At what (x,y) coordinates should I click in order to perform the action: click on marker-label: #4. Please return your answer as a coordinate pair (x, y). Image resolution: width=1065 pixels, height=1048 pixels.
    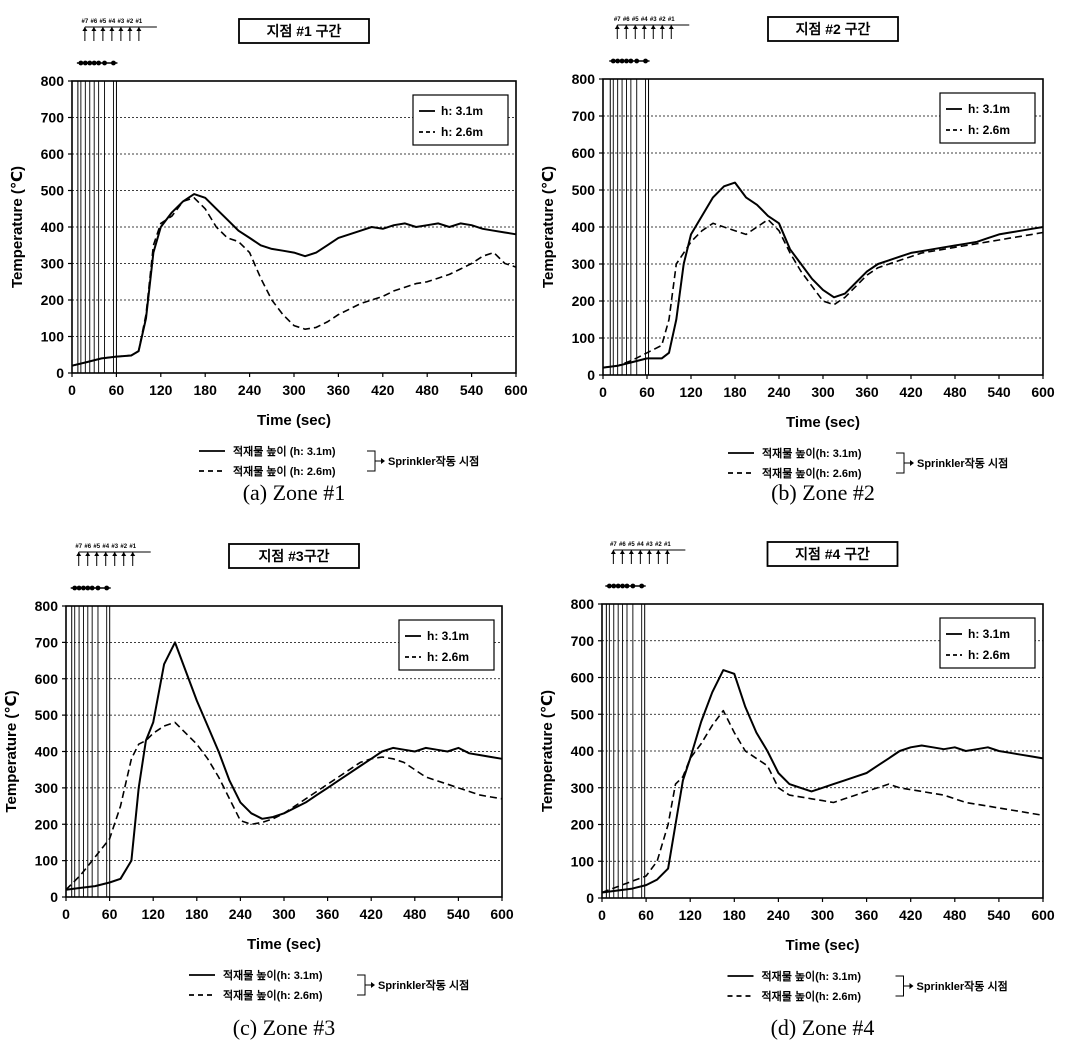
    Looking at the image, I should click on (644, 20).